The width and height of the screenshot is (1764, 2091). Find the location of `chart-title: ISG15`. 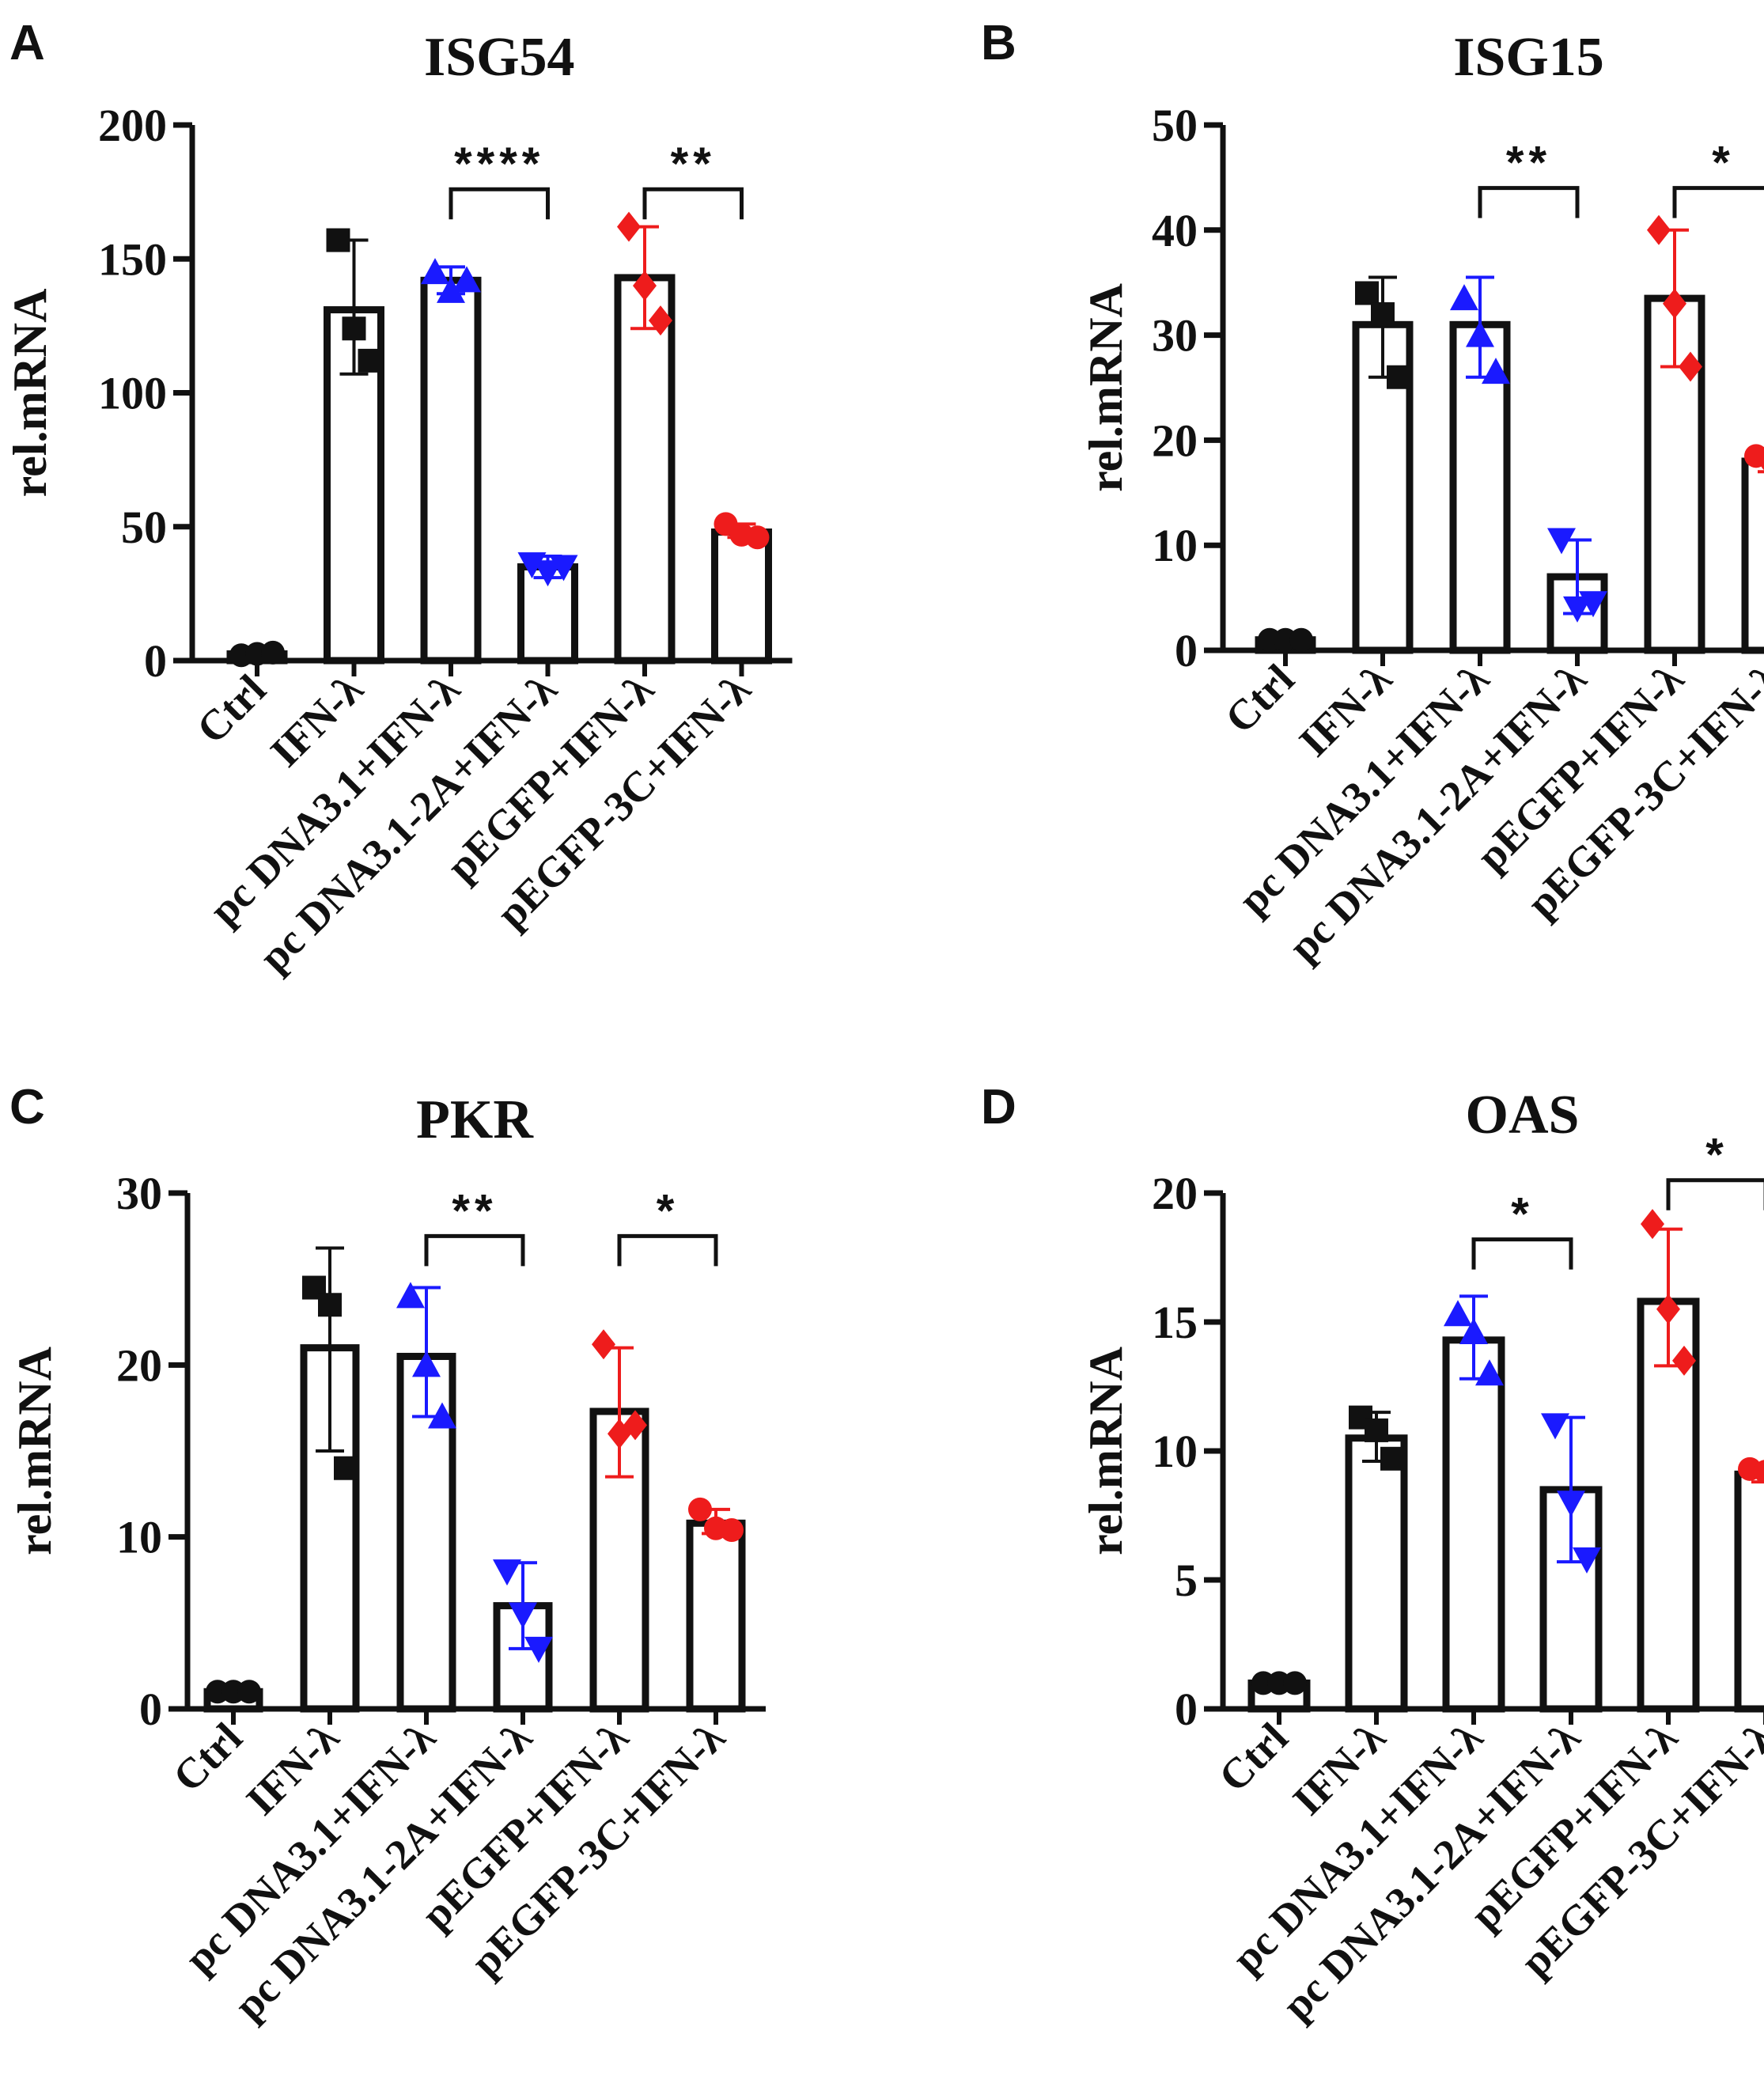

chart-title: ISG15 is located at coordinates (1529, 57).